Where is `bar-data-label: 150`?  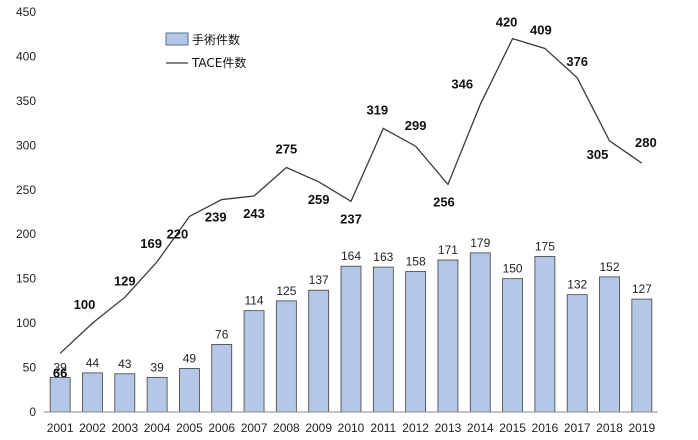
bar-data-label: 150 is located at coordinates (513, 269).